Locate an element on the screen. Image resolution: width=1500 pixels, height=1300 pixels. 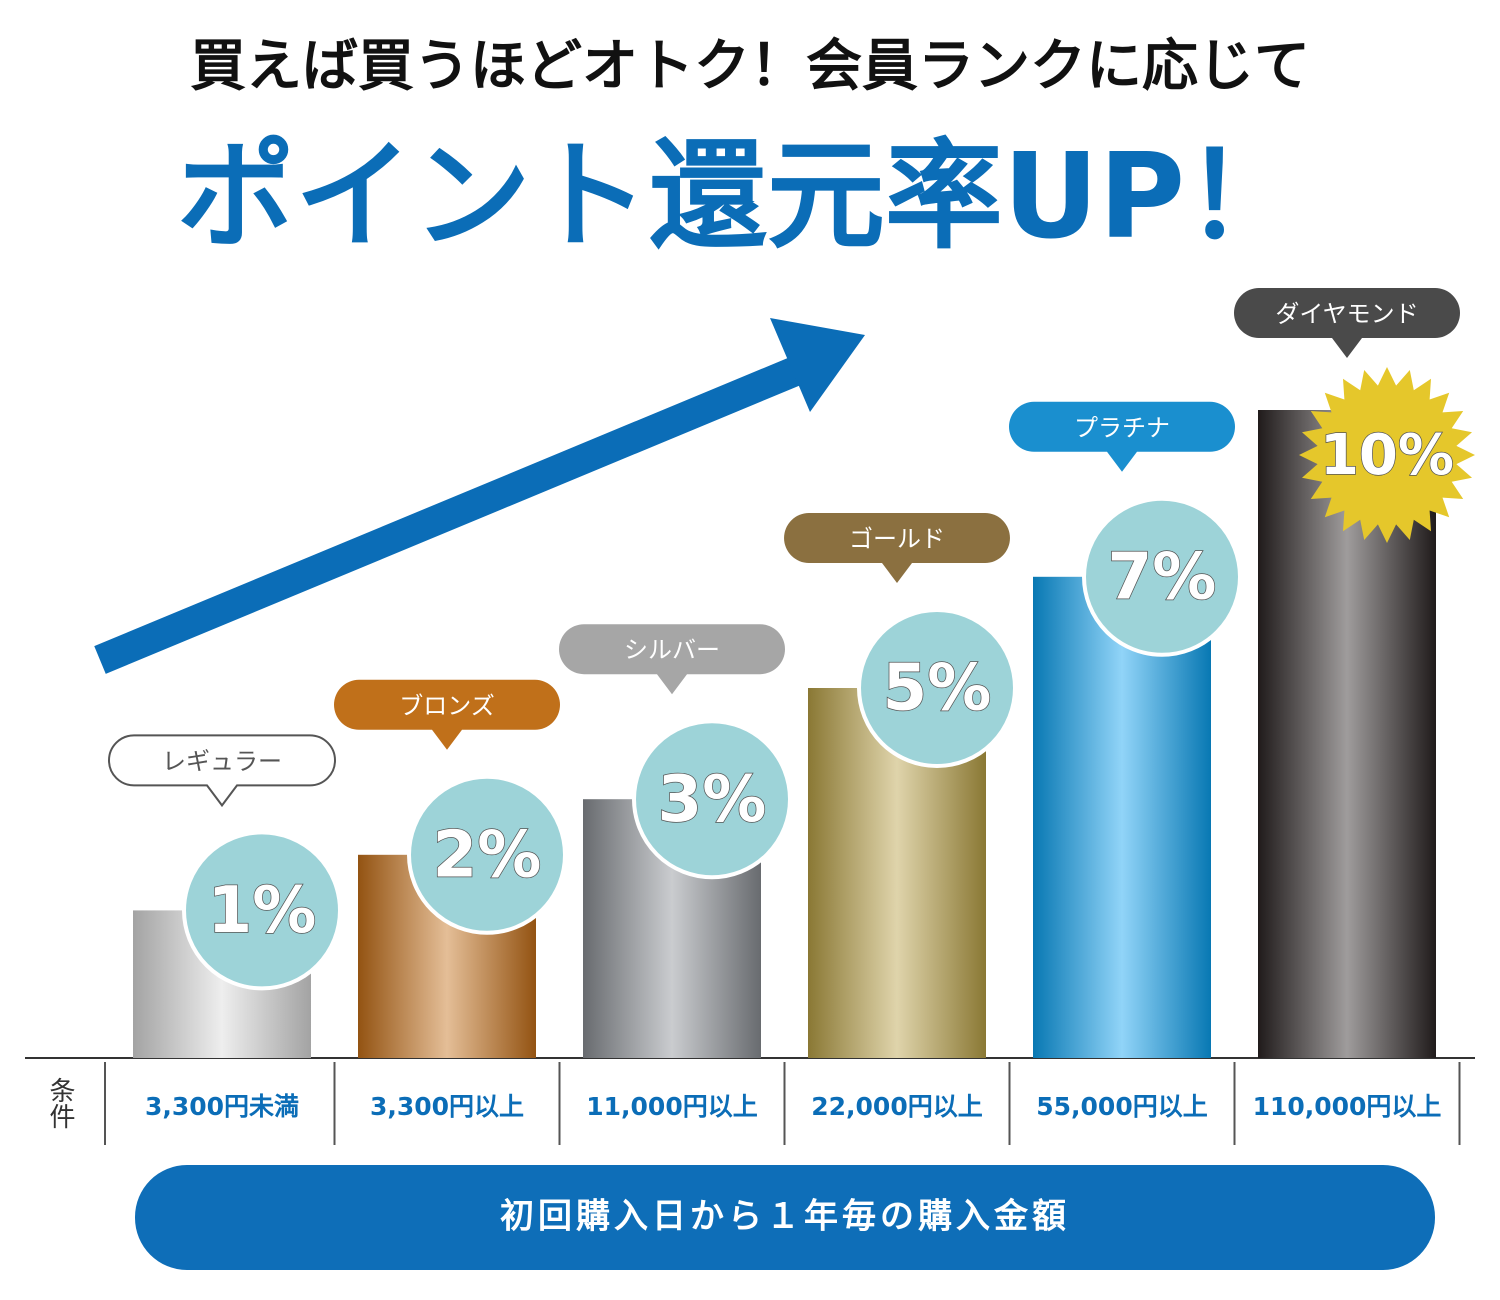
condition: 3,300円以上 is located at coordinates (447, 1106).